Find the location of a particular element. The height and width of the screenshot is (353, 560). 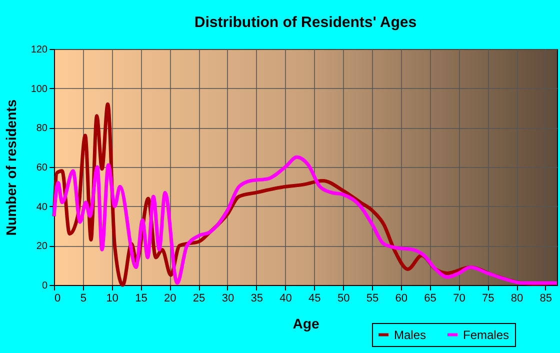

y-tick-label: 120 is located at coordinates (39, 50).